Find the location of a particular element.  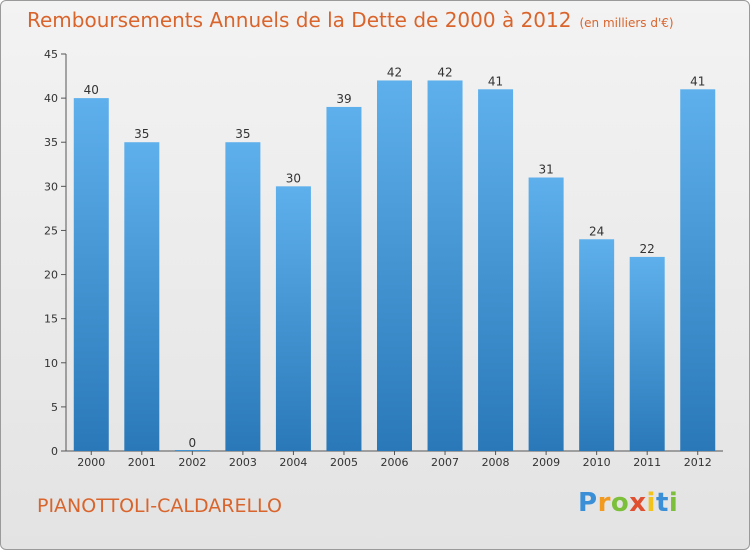

y-tick-label: 45 is located at coordinates (51, 54).